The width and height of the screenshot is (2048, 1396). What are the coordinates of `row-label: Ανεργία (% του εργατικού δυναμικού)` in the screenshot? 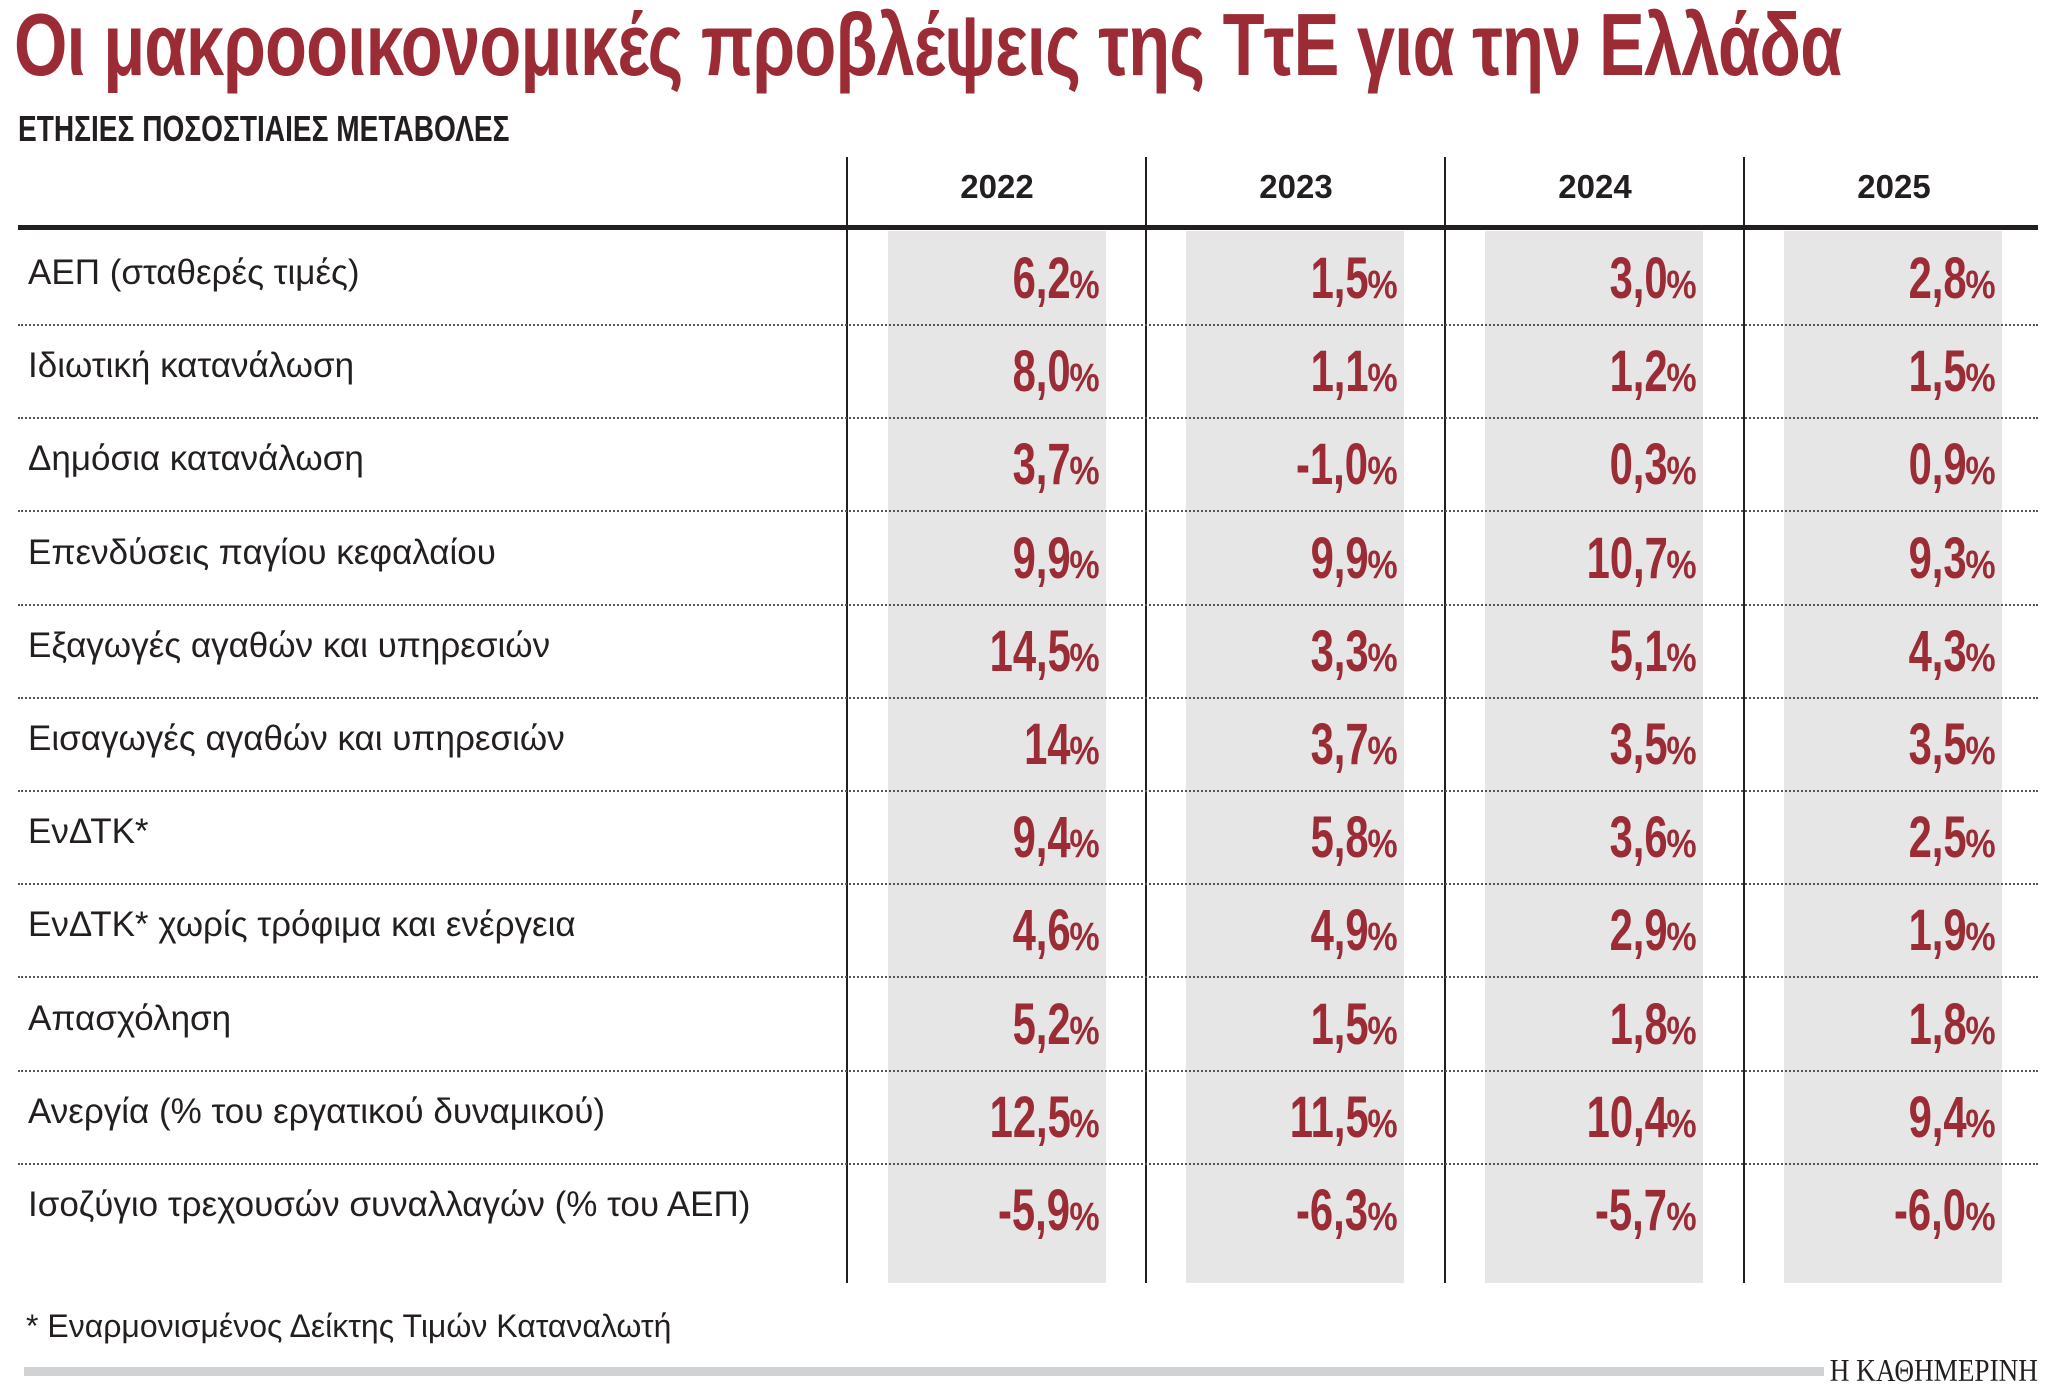 It's located at (317, 1111).